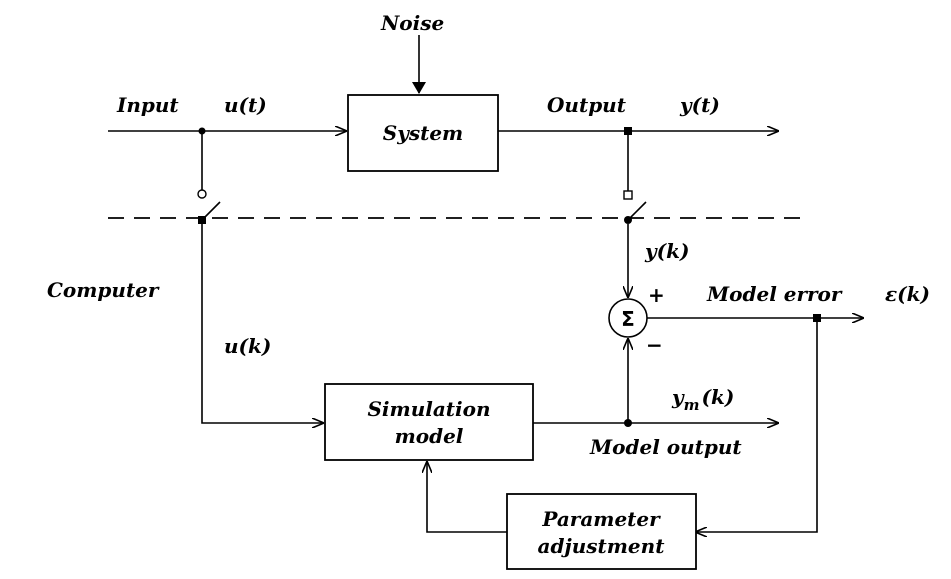  What do you see at coordinates (654, 345) in the screenshot?
I see `minus-sign: −` at bounding box center [654, 345].